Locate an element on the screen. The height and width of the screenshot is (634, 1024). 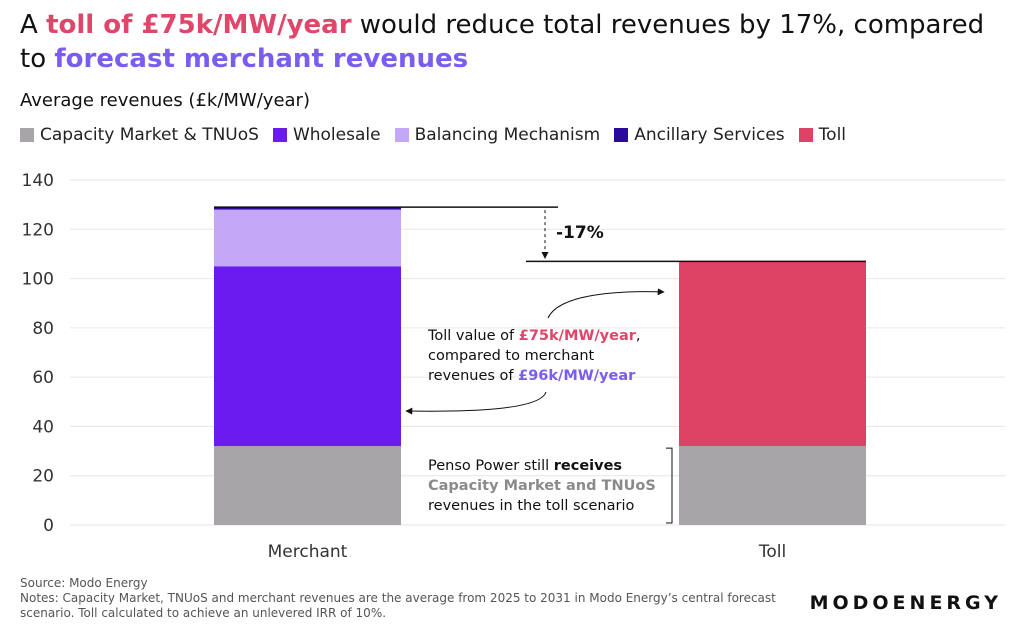
chart-subtitle: Average revenues (£k/MW/year) is located at coordinates (165, 100).